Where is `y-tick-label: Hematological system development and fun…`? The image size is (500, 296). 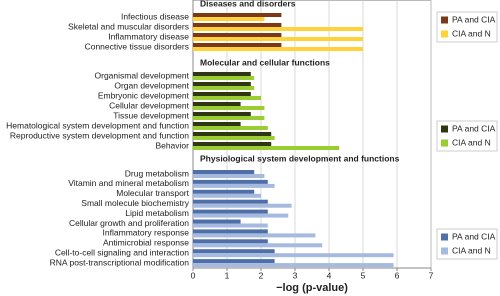 y-tick-label: Hematological system development and fun… is located at coordinates (97, 125).